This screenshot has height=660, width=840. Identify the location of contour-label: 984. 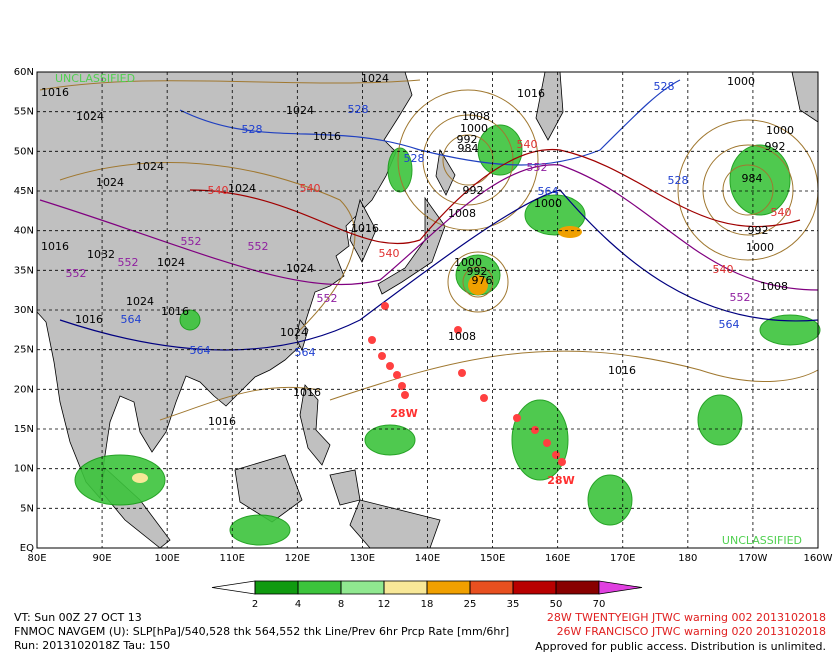
(752, 178).